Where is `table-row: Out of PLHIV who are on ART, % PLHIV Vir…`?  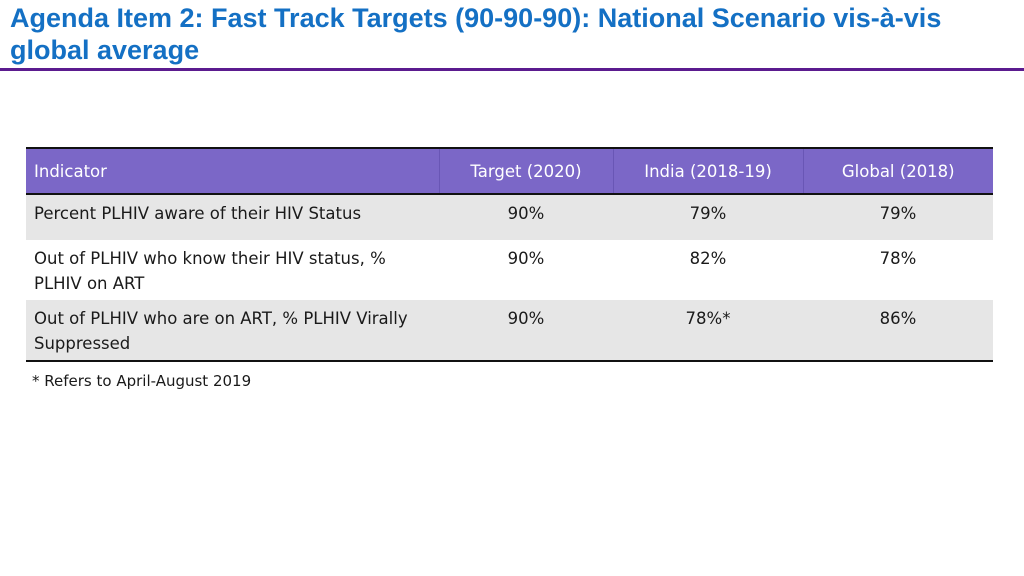 table-row: Out of PLHIV who are on ART, % PLHIV Vir… is located at coordinates (509, 330).